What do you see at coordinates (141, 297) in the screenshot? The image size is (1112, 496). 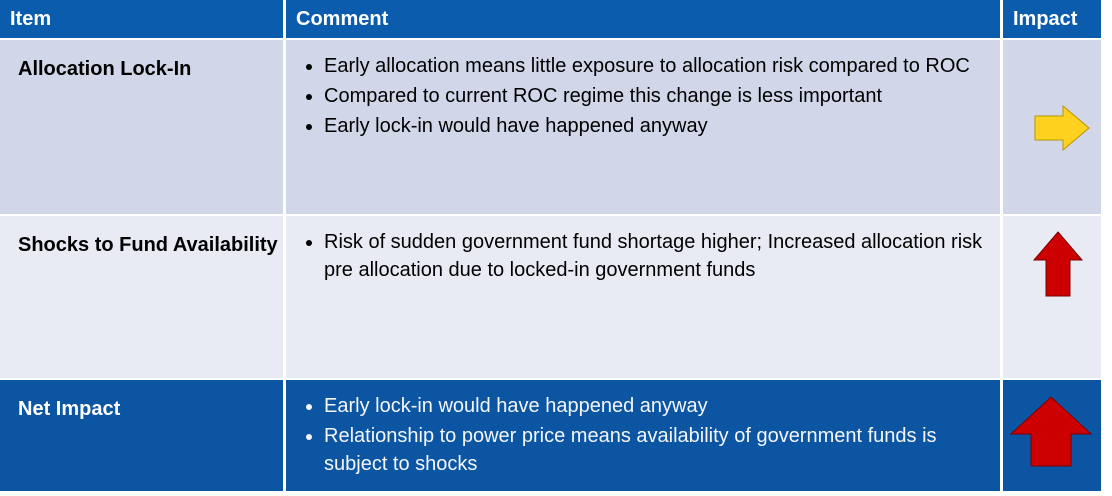 I see `item-cell: Shocks to Fund Availability` at bounding box center [141, 297].